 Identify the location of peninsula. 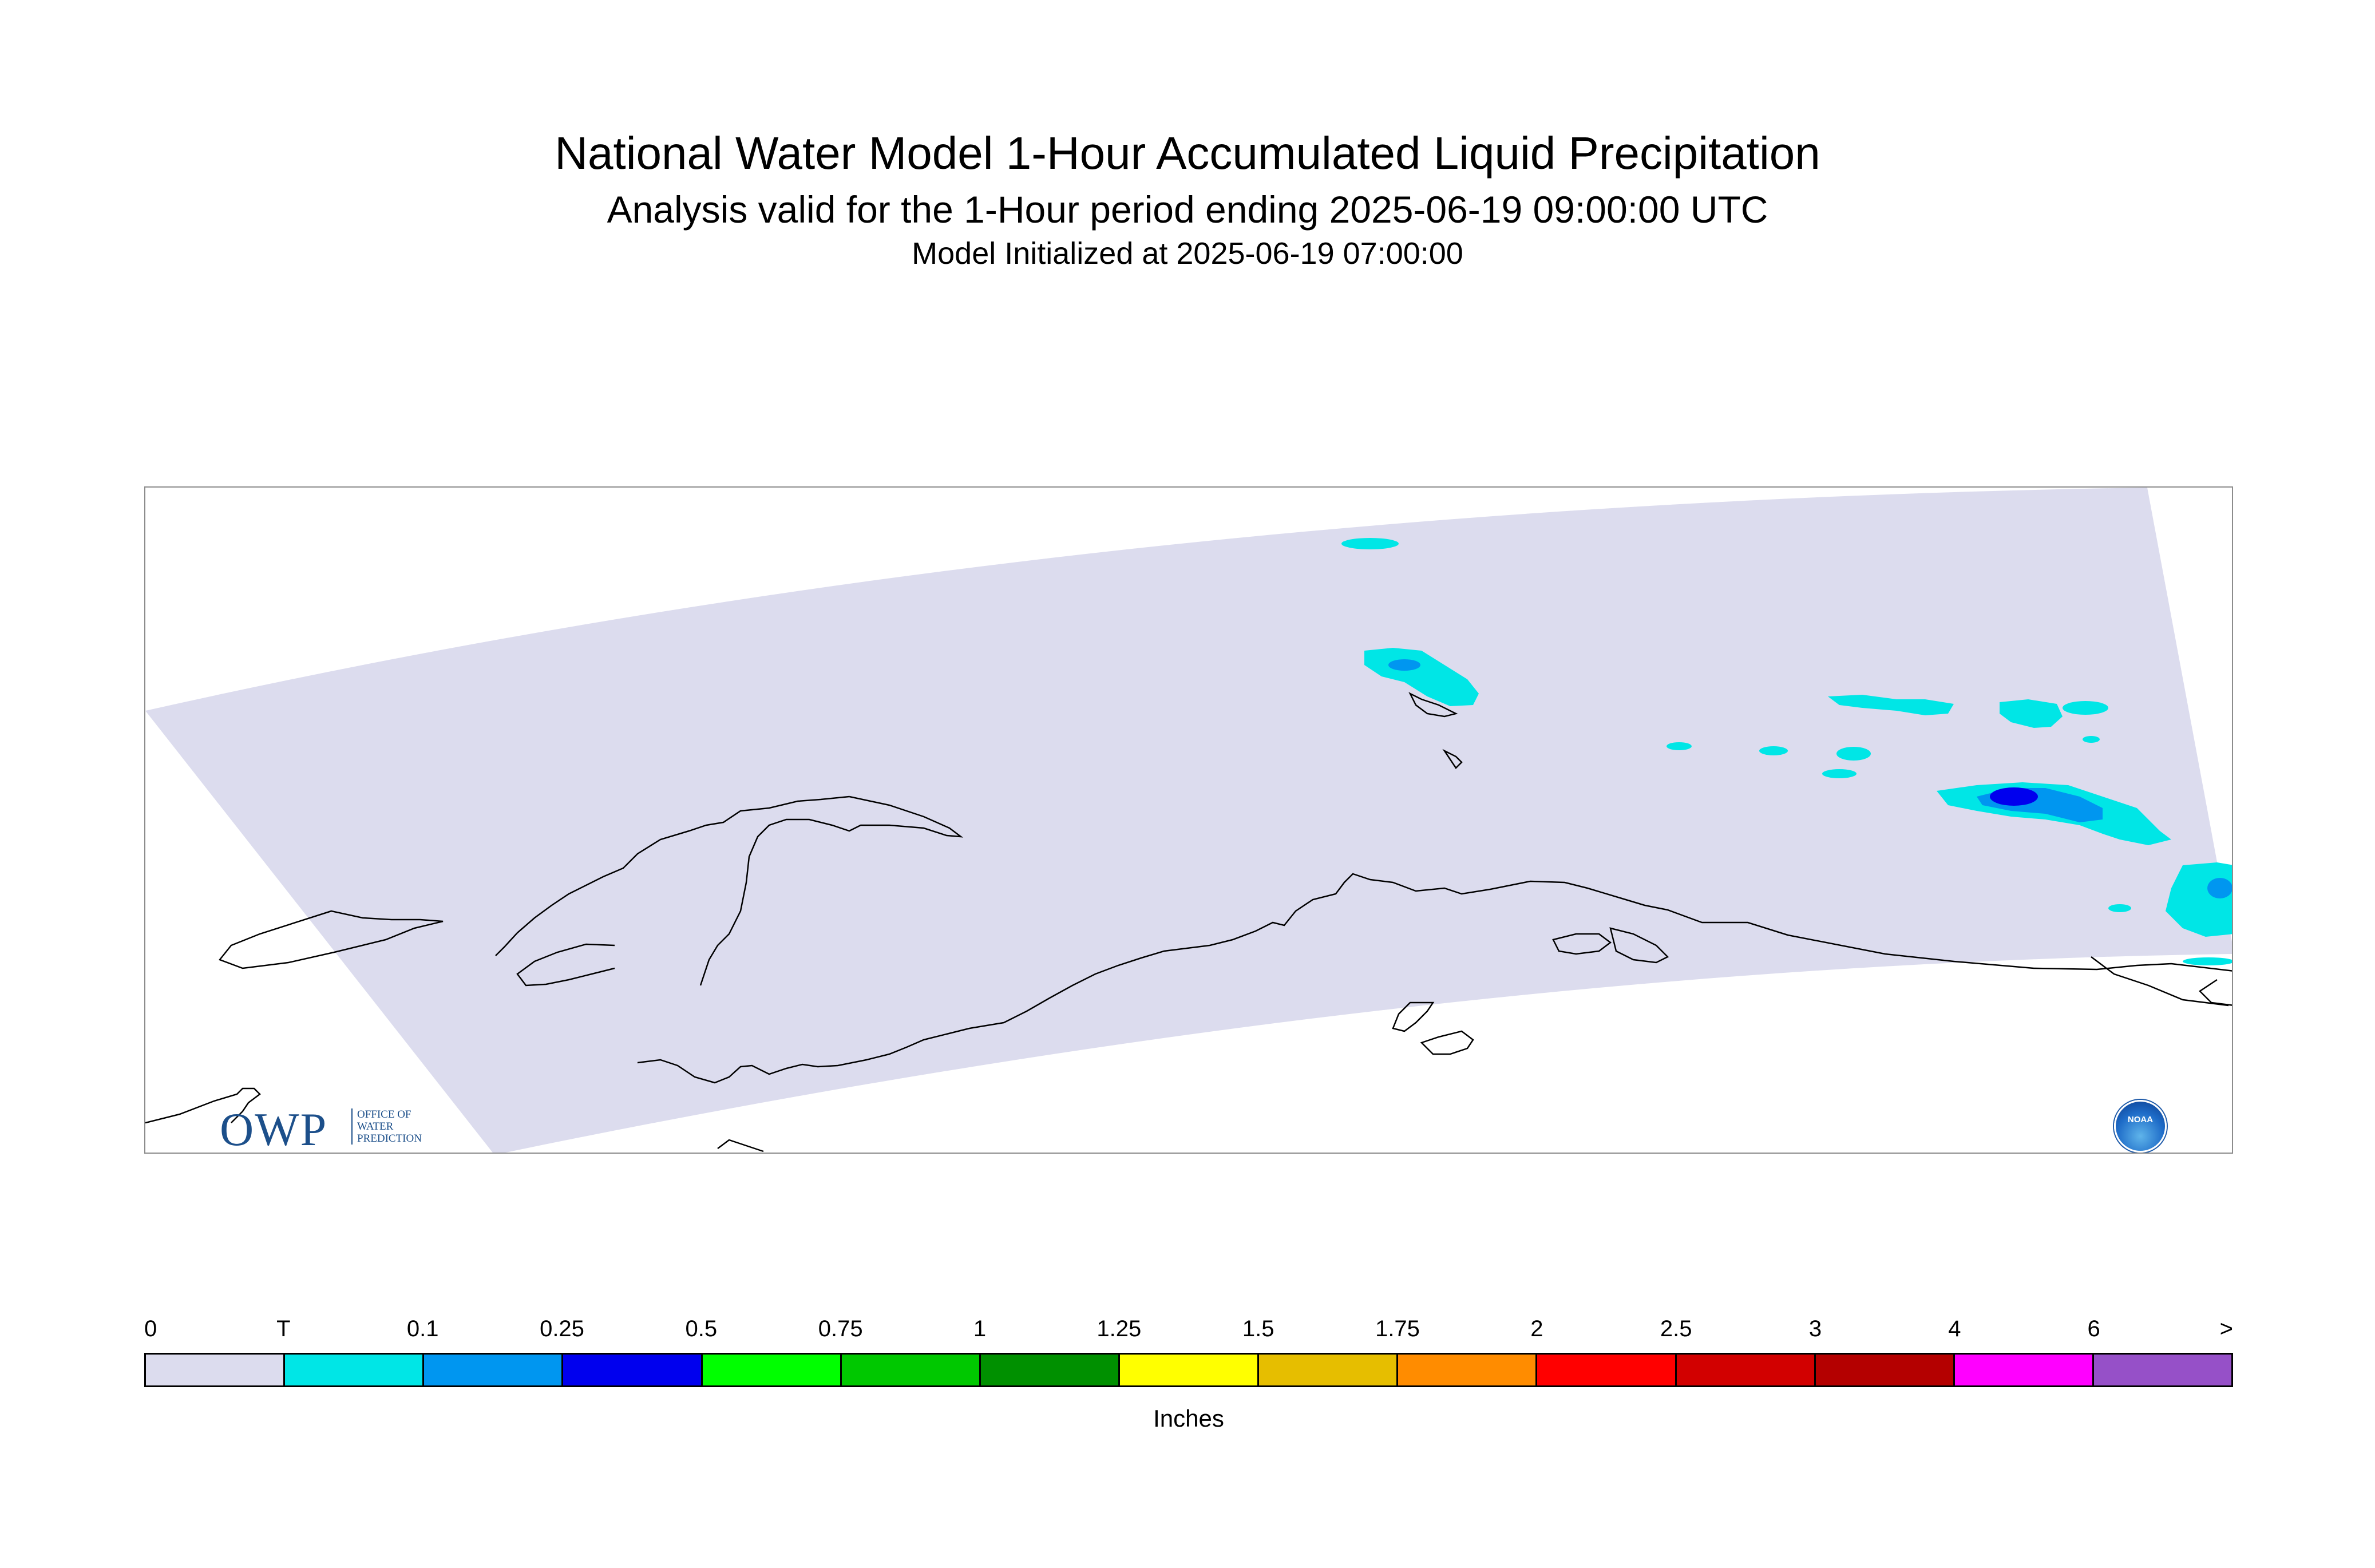
(565, 965).